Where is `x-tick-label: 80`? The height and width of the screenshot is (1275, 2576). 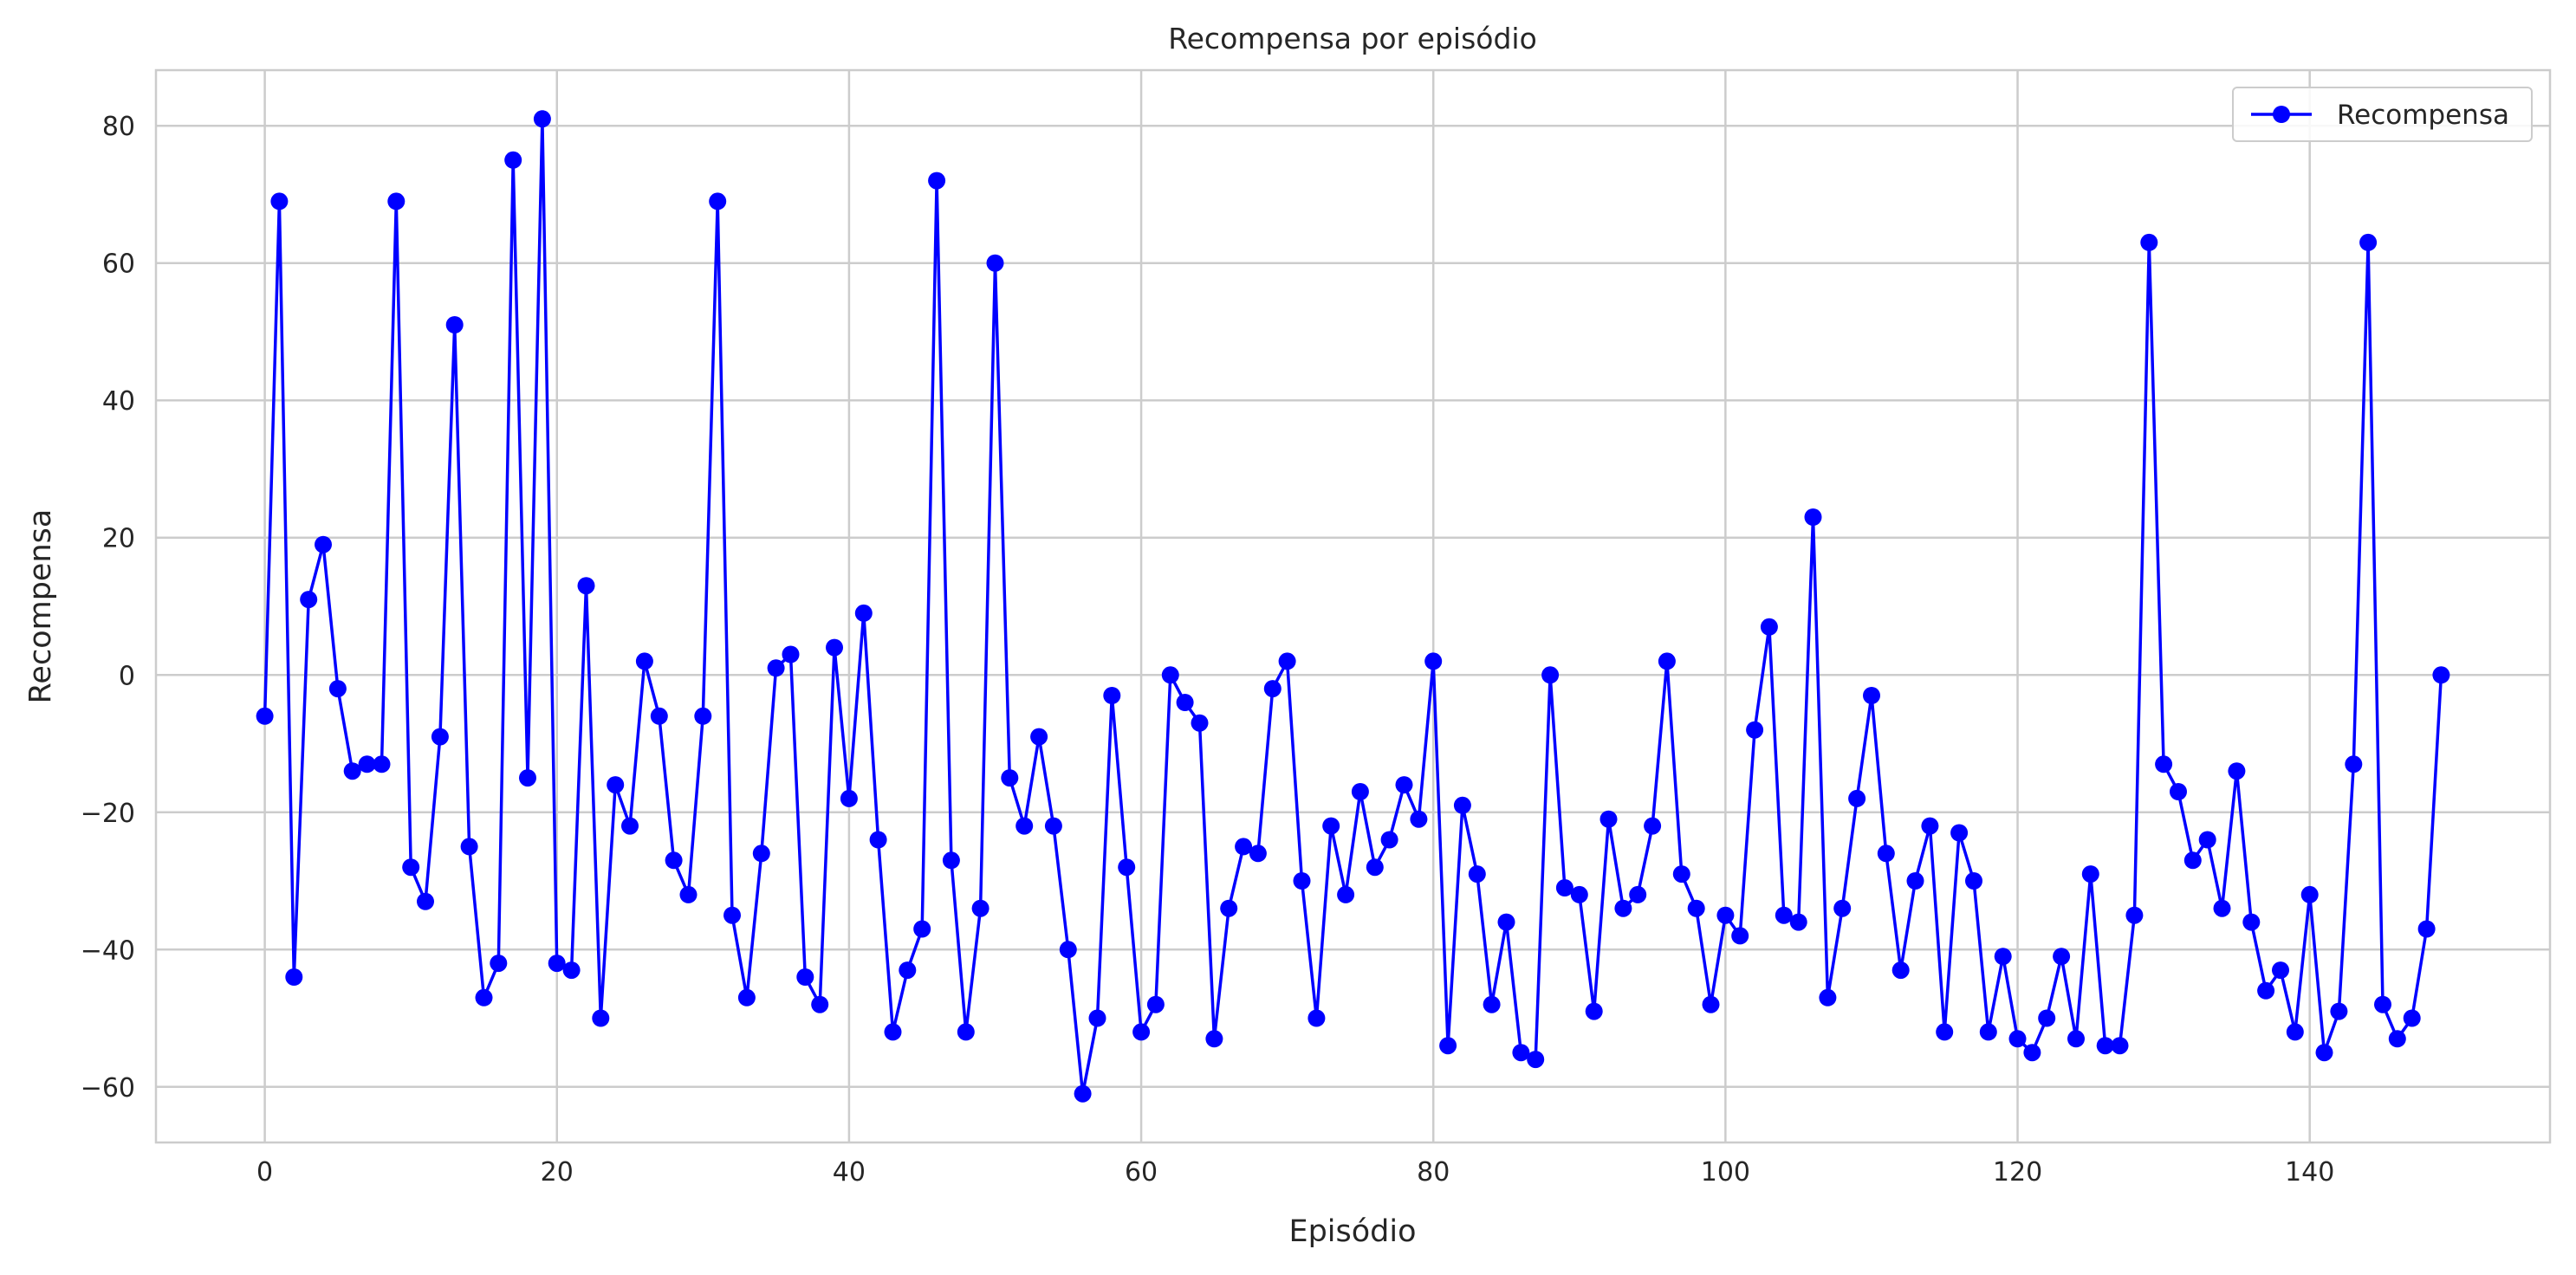
x-tick-label: 80 is located at coordinates (1434, 1172).